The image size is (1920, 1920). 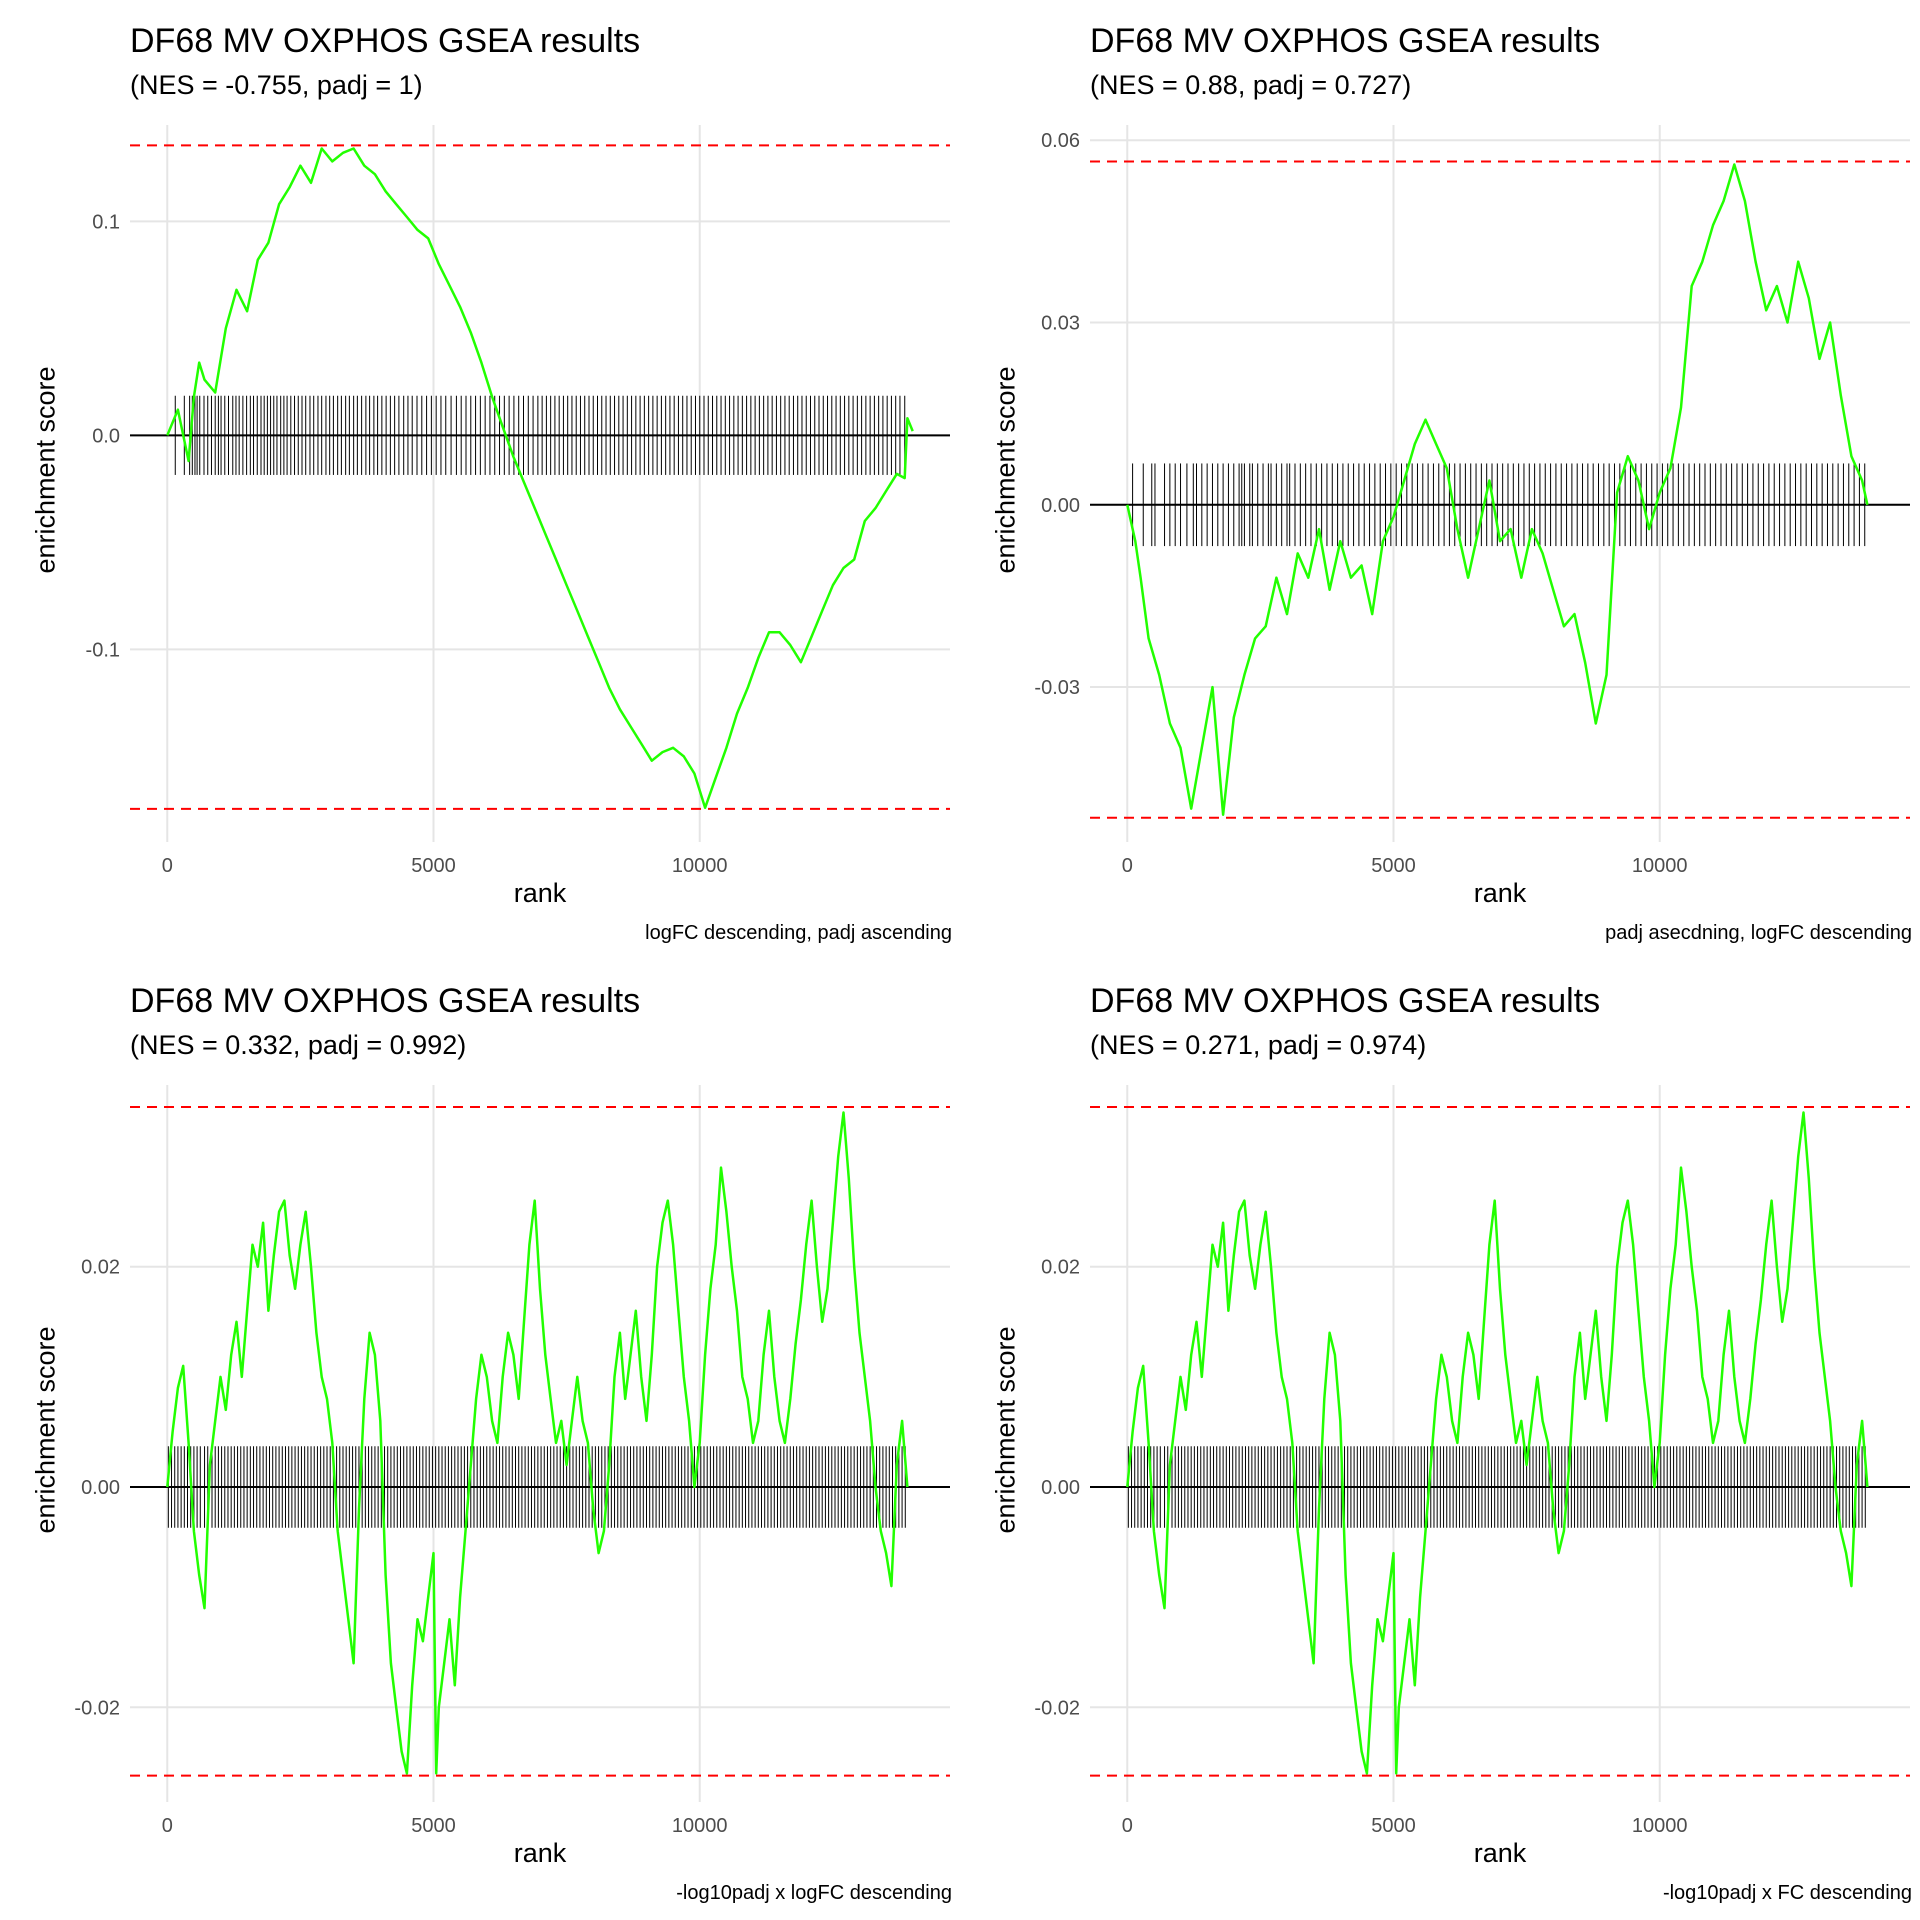 I want to click on panel-caption: -log10padj x logFC descending, so click(x=814, y=1893).